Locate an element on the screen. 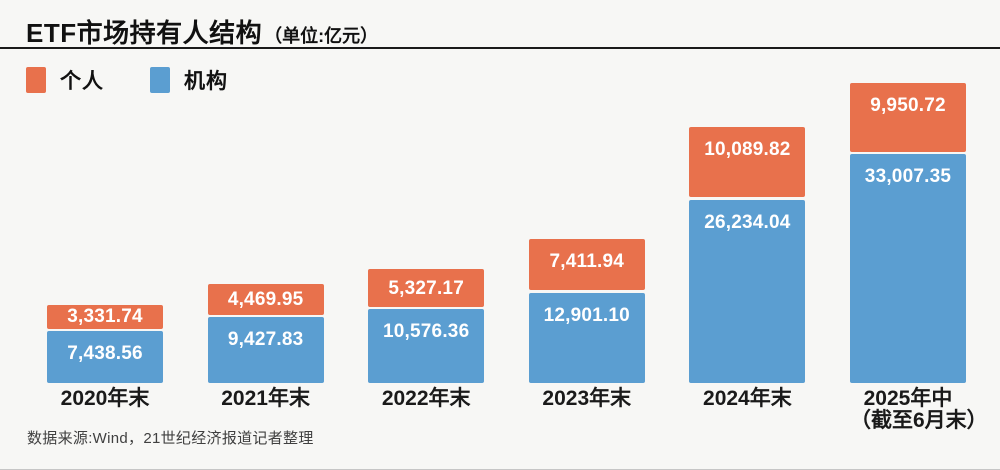 The height and width of the screenshot is (470, 1000). x-axis-label-2: 2022年末 is located at coordinates (426, 398).